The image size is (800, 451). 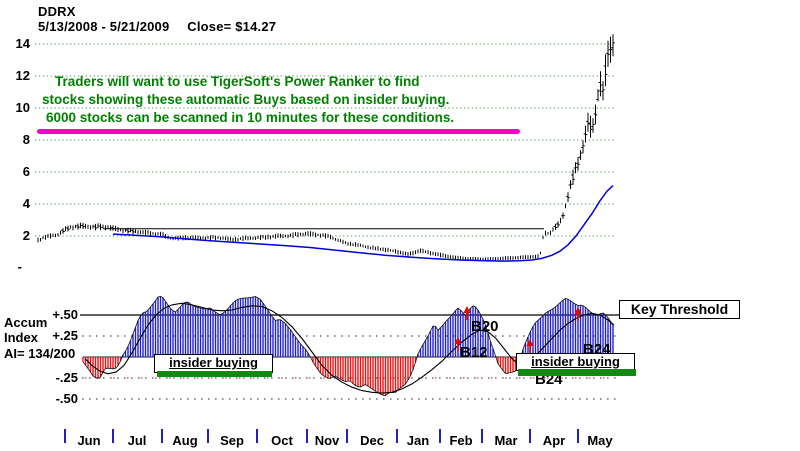 I want to click on month-label-jan: Jan, so click(x=418, y=440).